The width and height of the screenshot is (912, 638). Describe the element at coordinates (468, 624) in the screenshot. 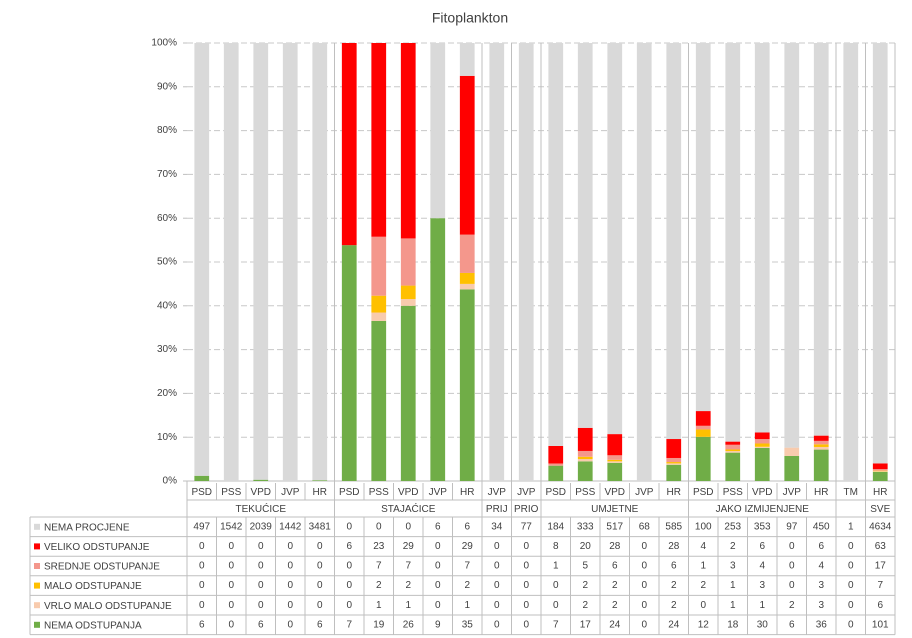

I see `table-value: 35` at that location.